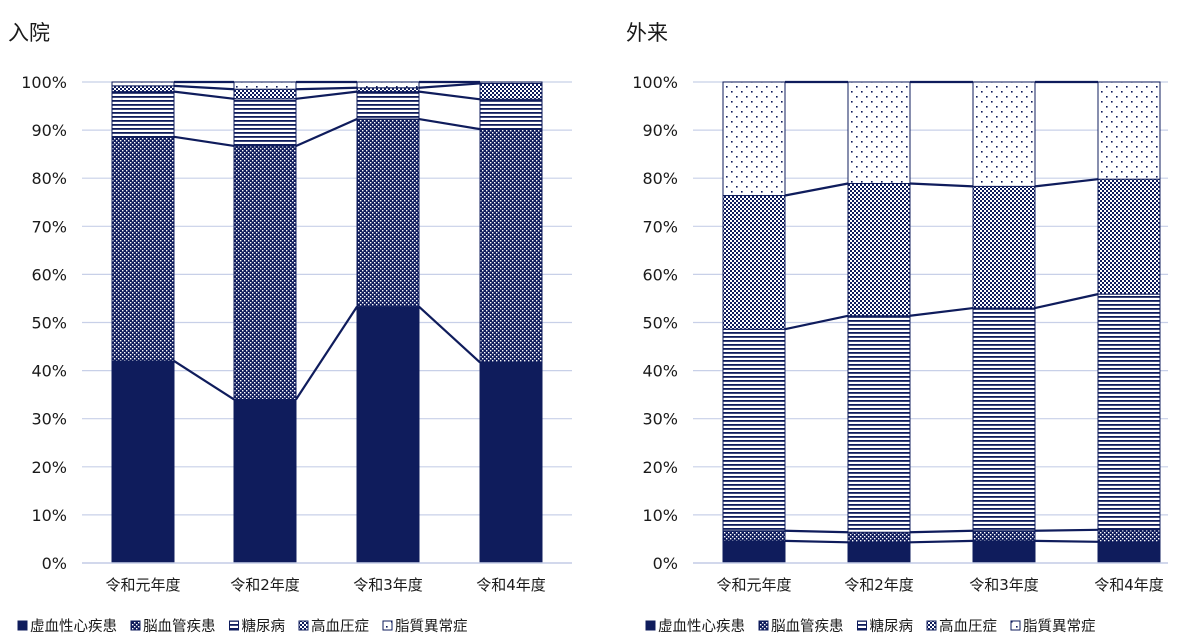 The image size is (1178, 641). I want to click on legend-label: 虚血性心疾患, so click(701, 626).